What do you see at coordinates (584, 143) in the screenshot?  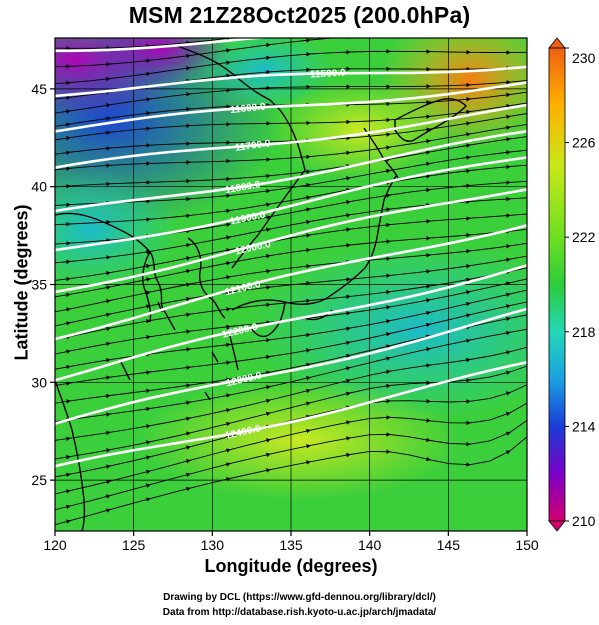 I see `colorbar-label: 226` at bounding box center [584, 143].